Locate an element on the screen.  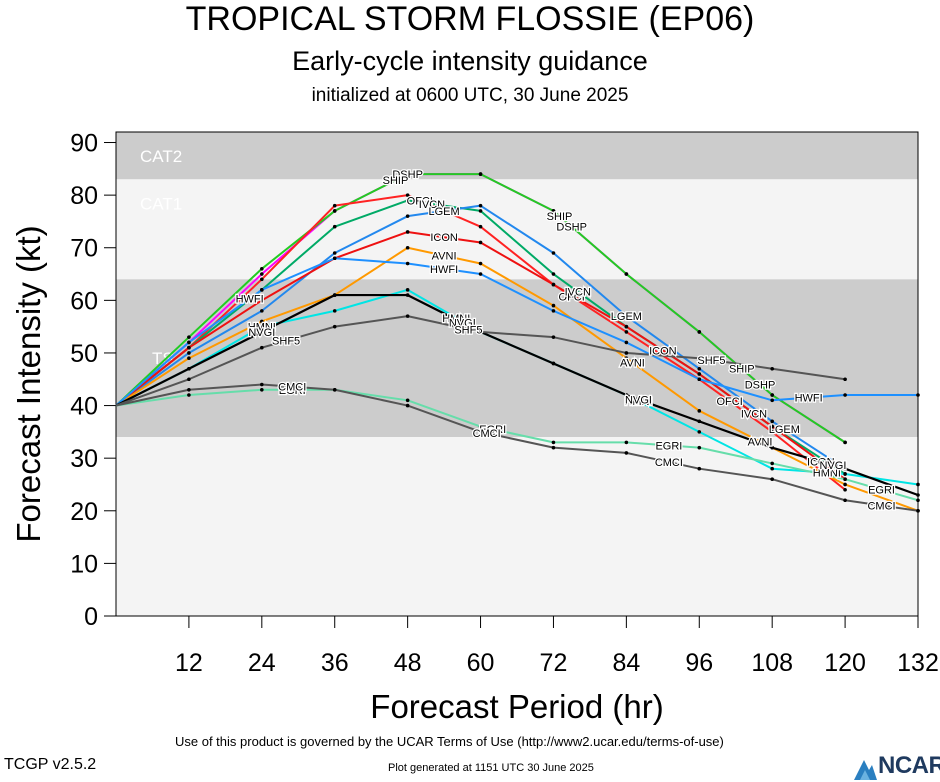
band-label-cat2: CAT2 is located at coordinates (161, 156).